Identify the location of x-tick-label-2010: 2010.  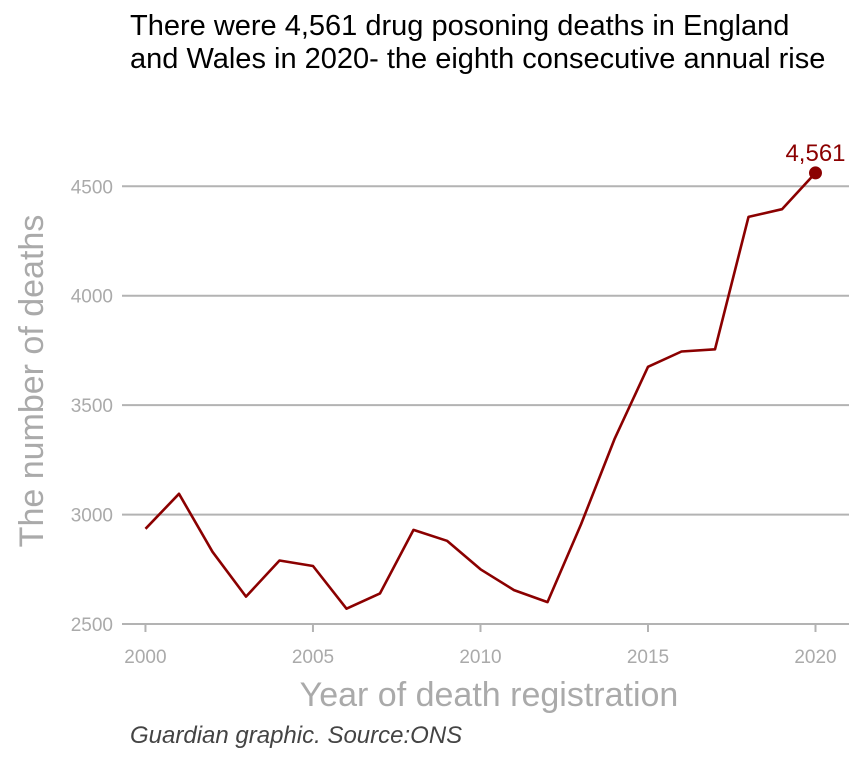
(480, 657).